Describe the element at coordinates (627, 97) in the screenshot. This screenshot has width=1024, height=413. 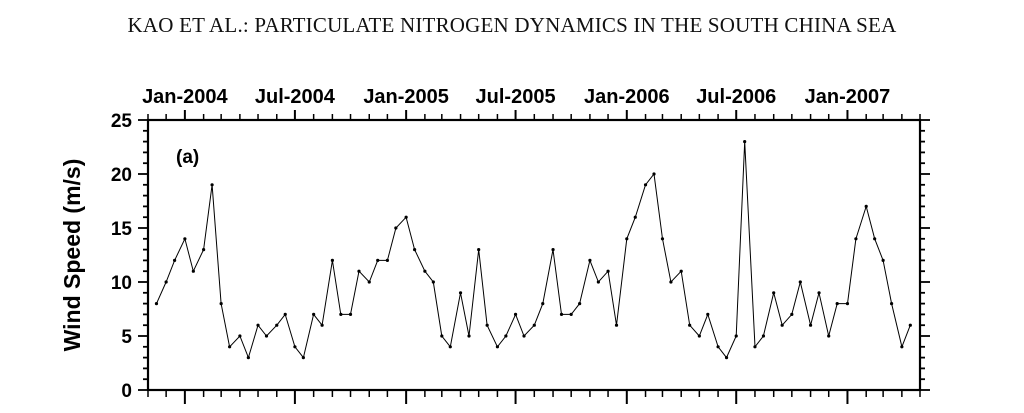
I see `x-tick-label: Jan-2006` at that location.